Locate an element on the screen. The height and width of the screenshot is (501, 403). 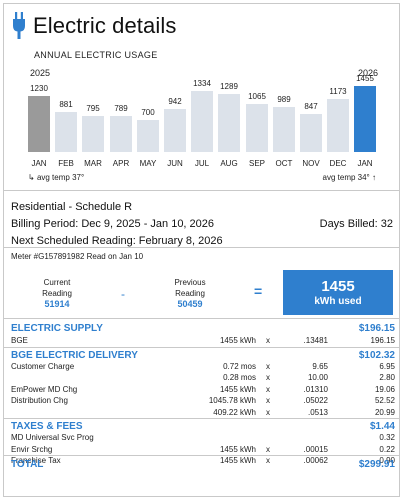
usage-bar-month: FEB is located at coordinates (66, 163).